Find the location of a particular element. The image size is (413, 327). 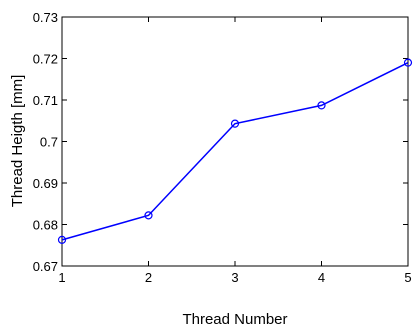

y-tick-label: 0.73 is located at coordinates (45, 17).